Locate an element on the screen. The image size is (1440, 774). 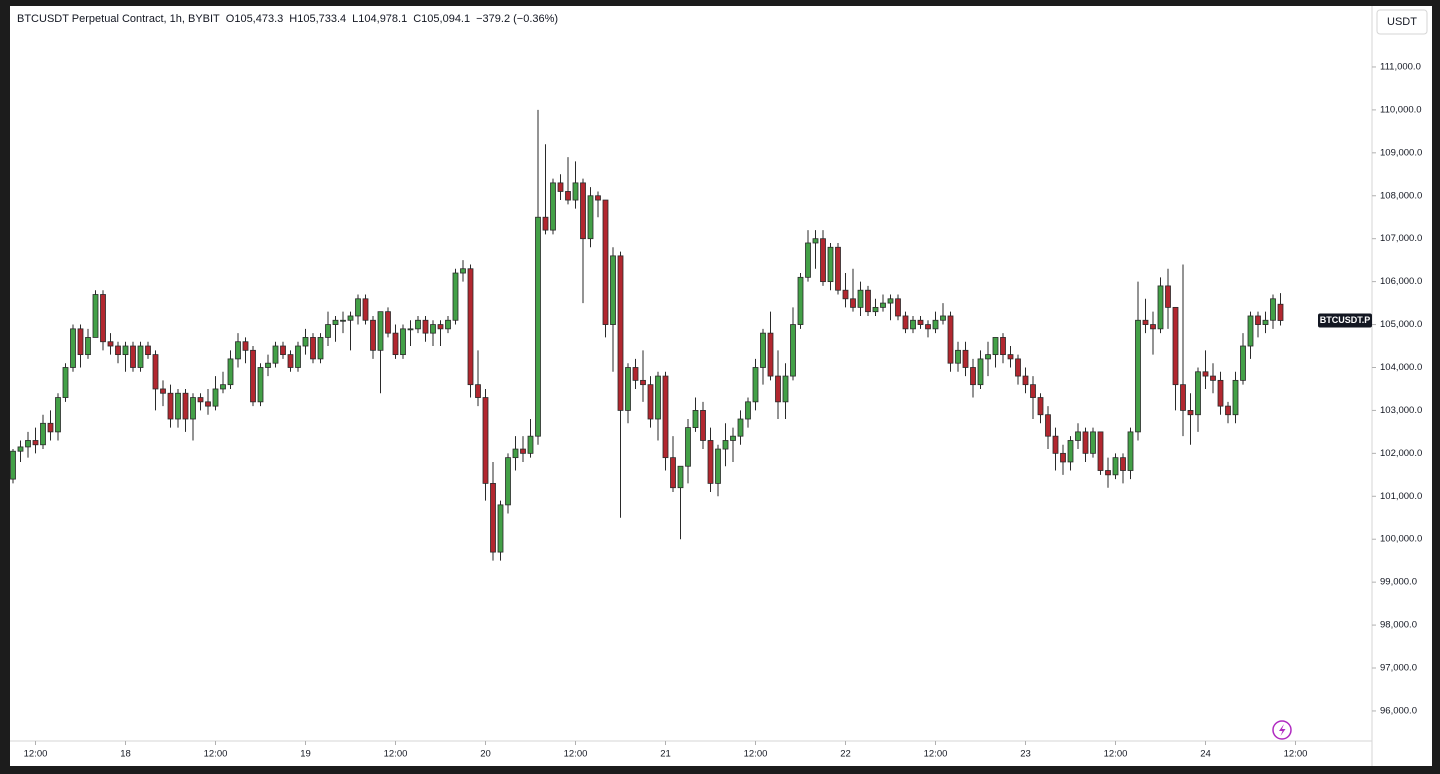
x-tick-label: 18 is located at coordinates (125, 754).